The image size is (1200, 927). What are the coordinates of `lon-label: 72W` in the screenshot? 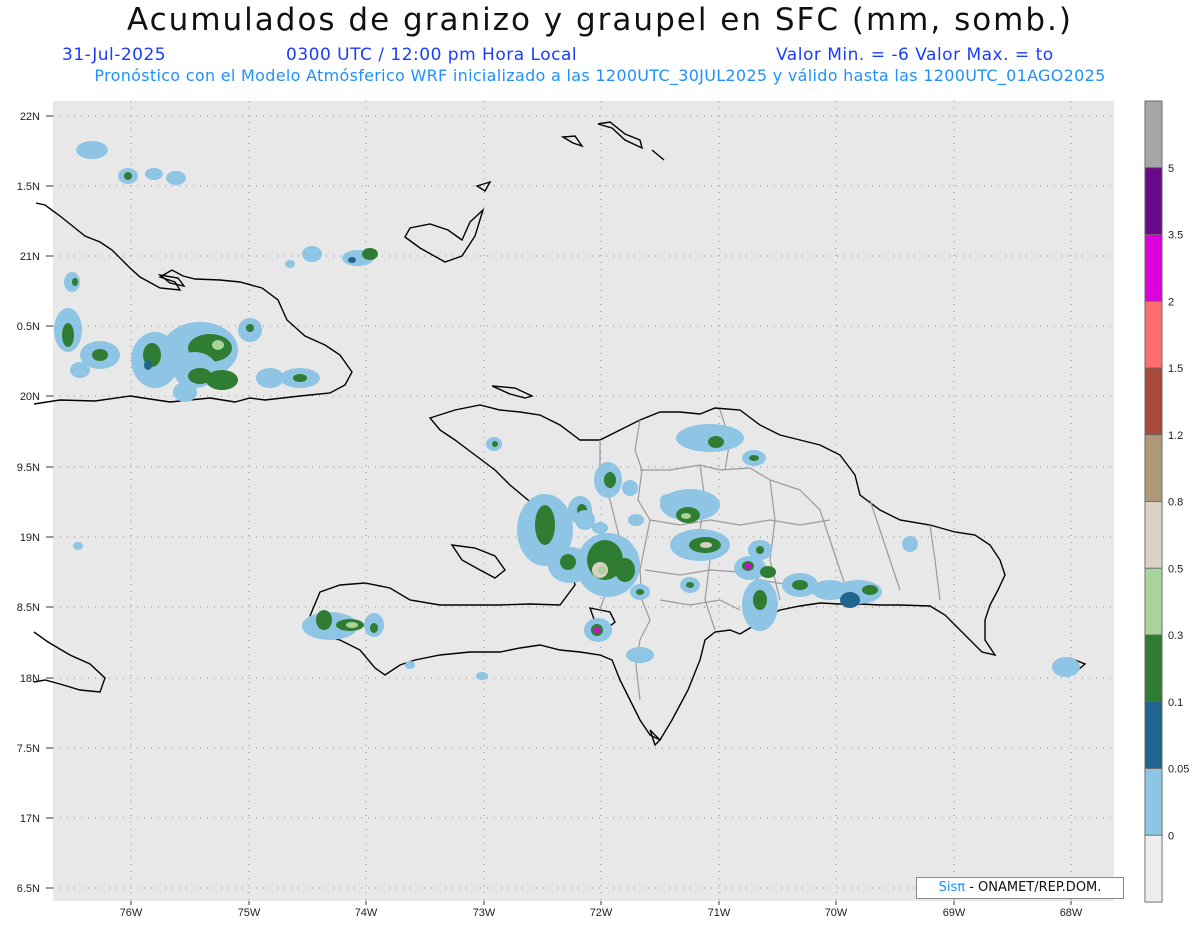 It's located at (601, 913).